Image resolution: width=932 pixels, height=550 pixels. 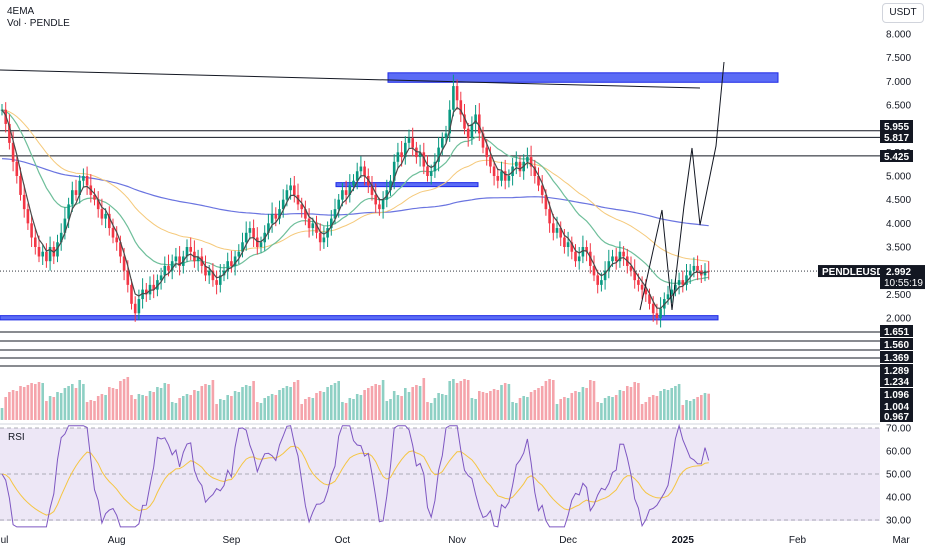 I want to click on level-tag-label: 1.004, so click(x=896, y=407).